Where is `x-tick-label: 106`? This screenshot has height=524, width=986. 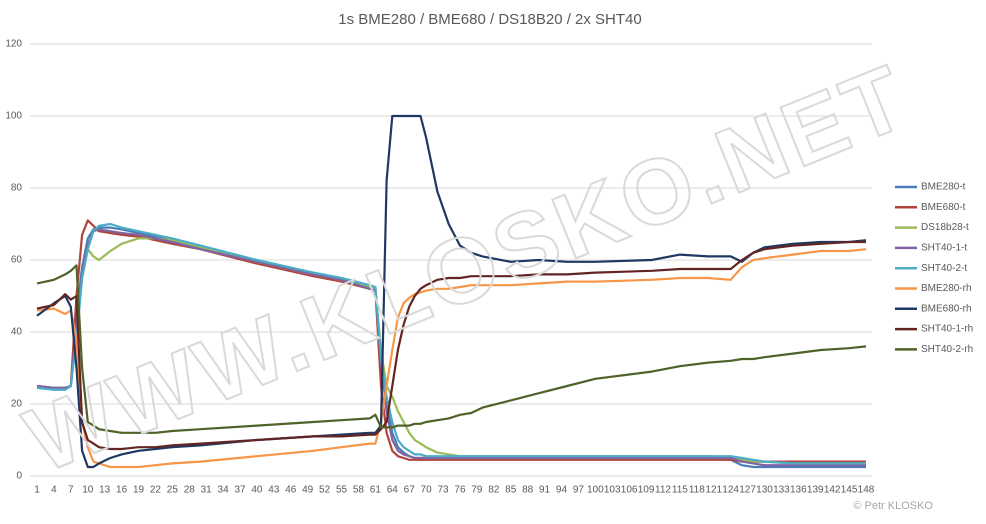 x-tick-label: 106 is located at coordinates (629, 490).